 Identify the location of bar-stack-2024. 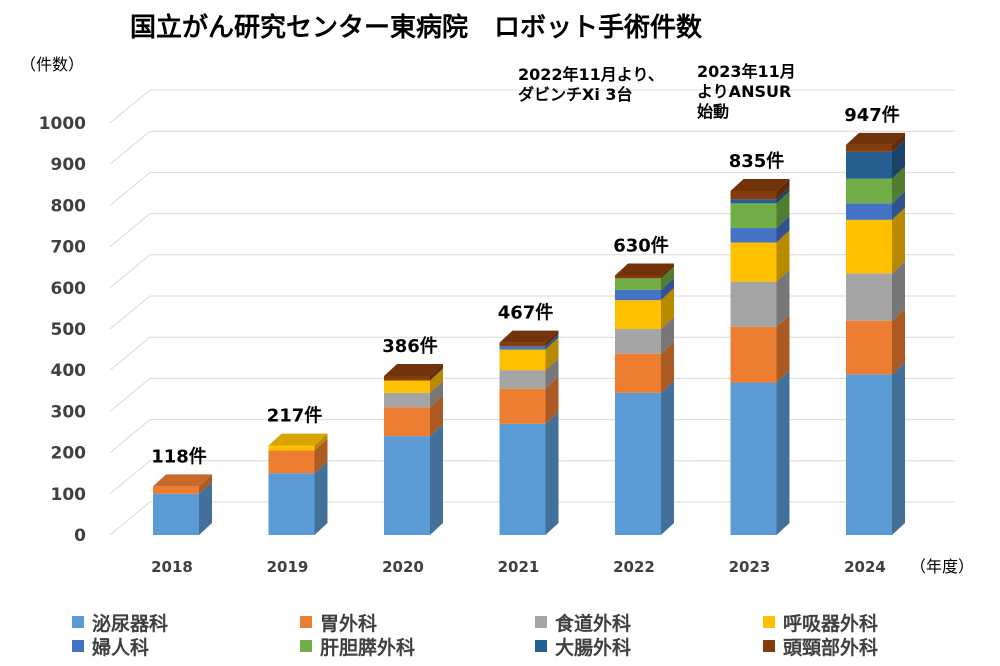
(875, 333).